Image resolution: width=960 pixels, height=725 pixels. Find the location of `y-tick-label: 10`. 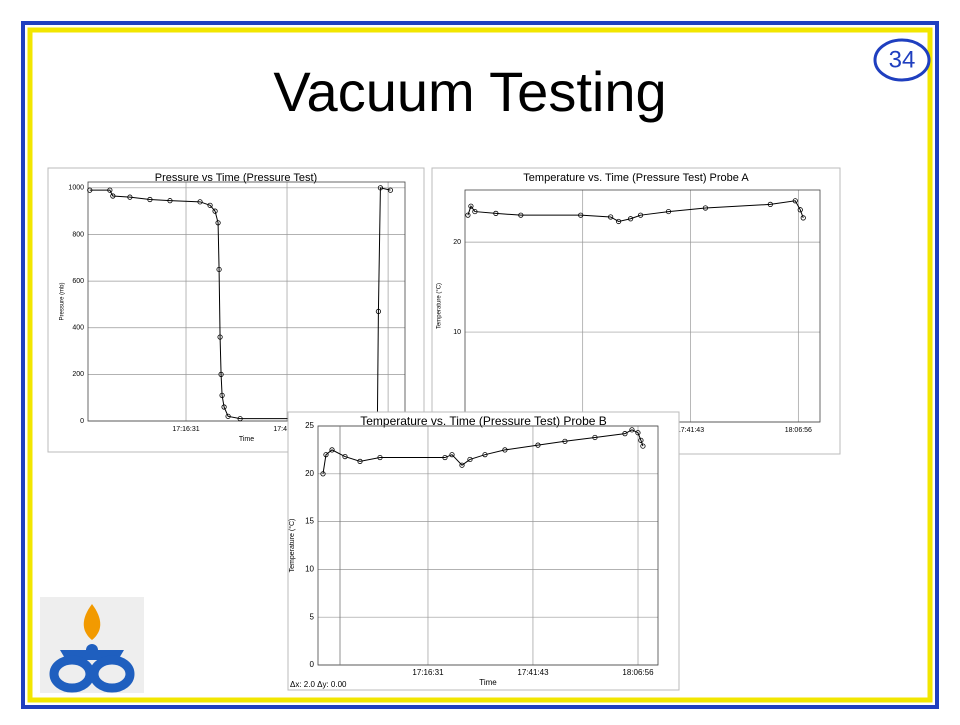

y-tick-label: 10 is located at coordinates (309, 569).